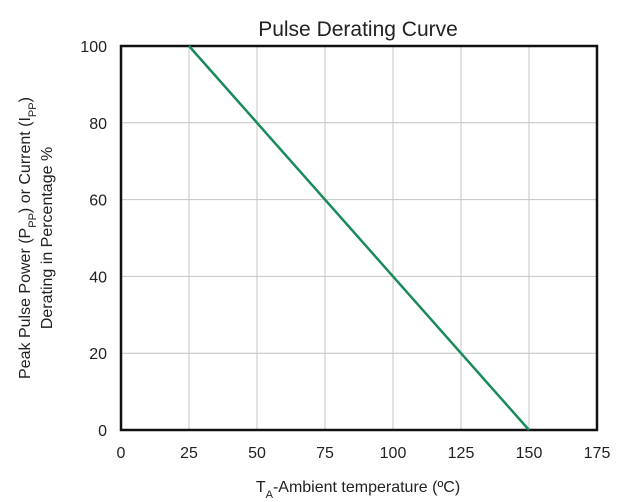 This screenshot has width=617, height=502. Describe the element at coordinates (25, 303) in the screenshot. I see `axis-label-part: Peak Pulse Power (P` at that location.